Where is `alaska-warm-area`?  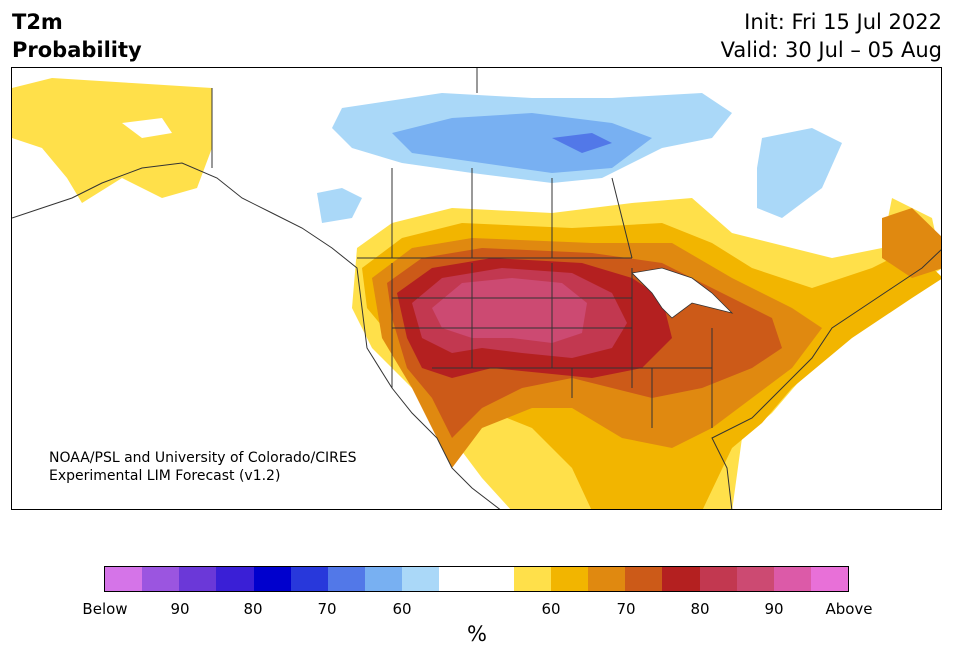
alaska-warm-area is located at coordinates (112, 140).